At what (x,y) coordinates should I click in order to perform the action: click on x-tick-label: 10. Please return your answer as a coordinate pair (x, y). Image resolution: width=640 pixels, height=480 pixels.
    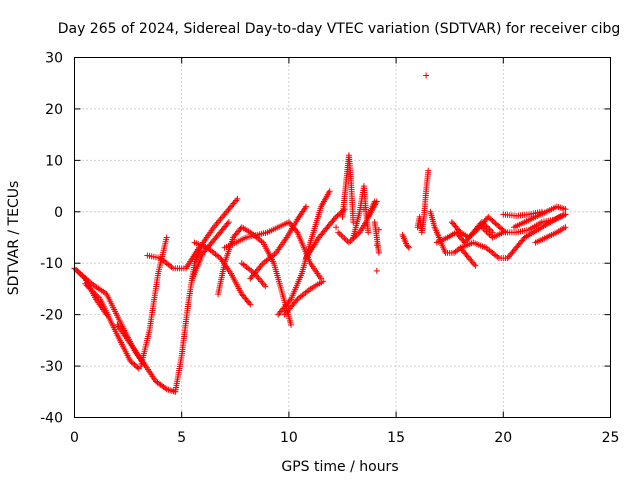
    Looking at the image, I should click on (289, 438).